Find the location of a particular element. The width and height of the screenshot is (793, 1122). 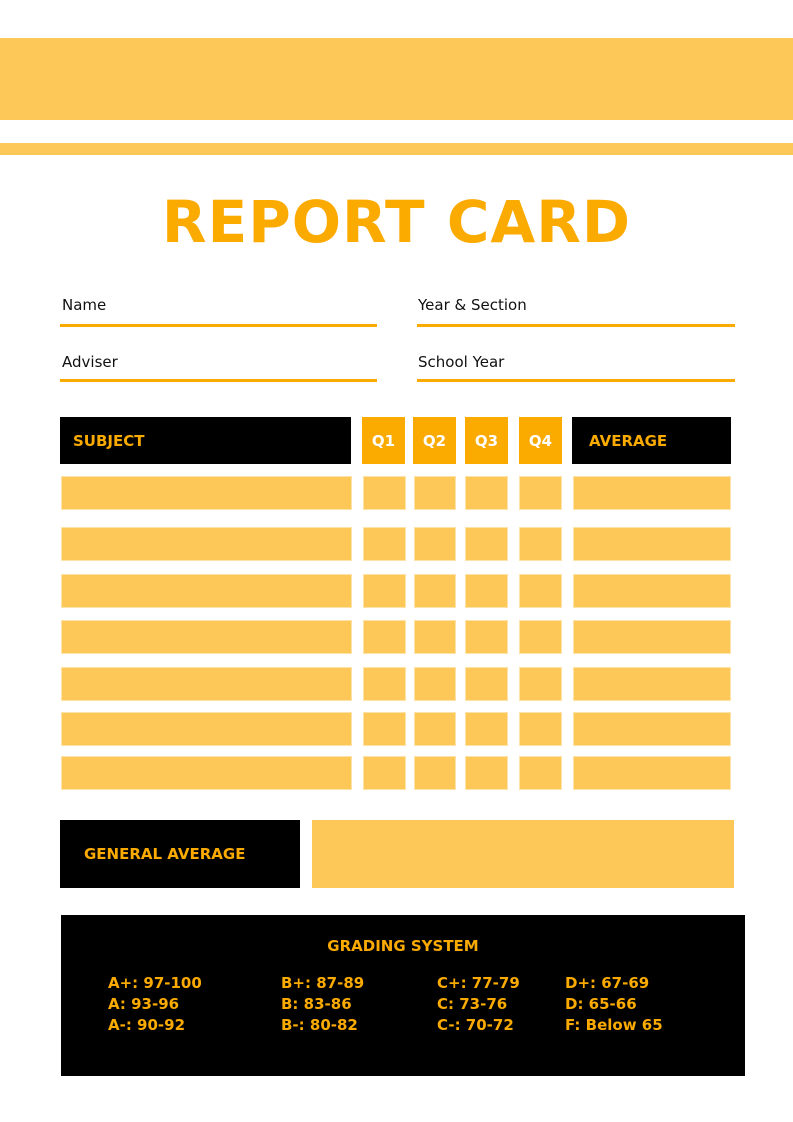

page-title: REPORT CARD is located at coordinates (396, 222).